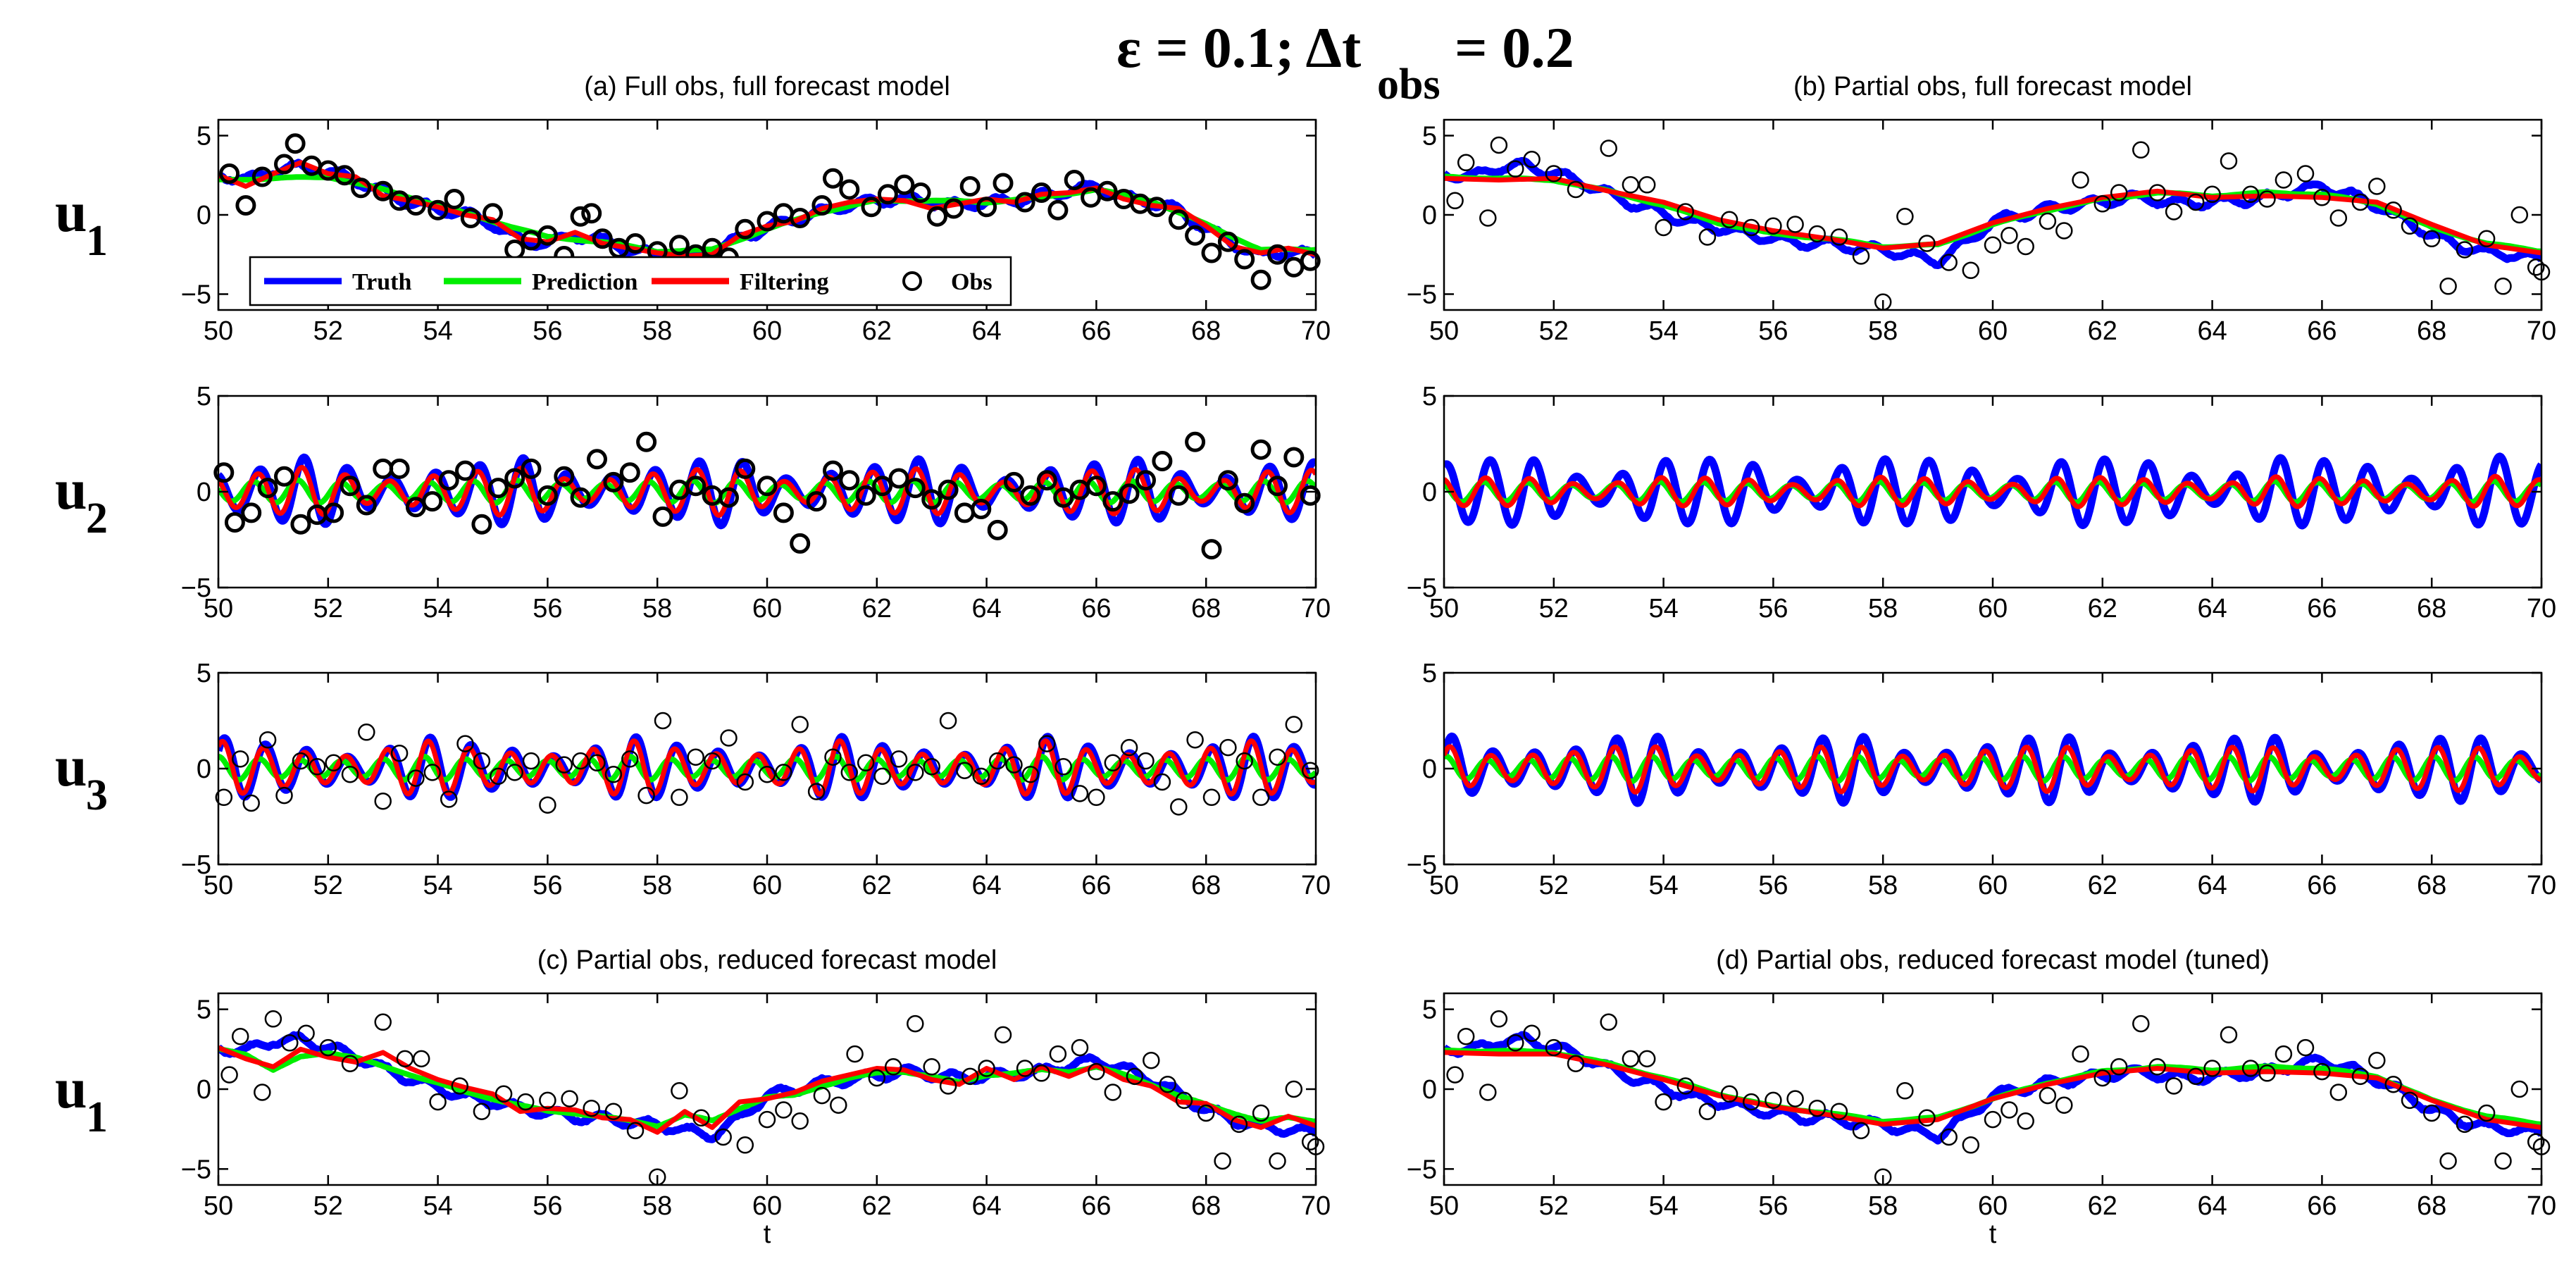 The width and height of the screenshot is (2576, 1285). I want to click on plot-area, so click(1992, 213).